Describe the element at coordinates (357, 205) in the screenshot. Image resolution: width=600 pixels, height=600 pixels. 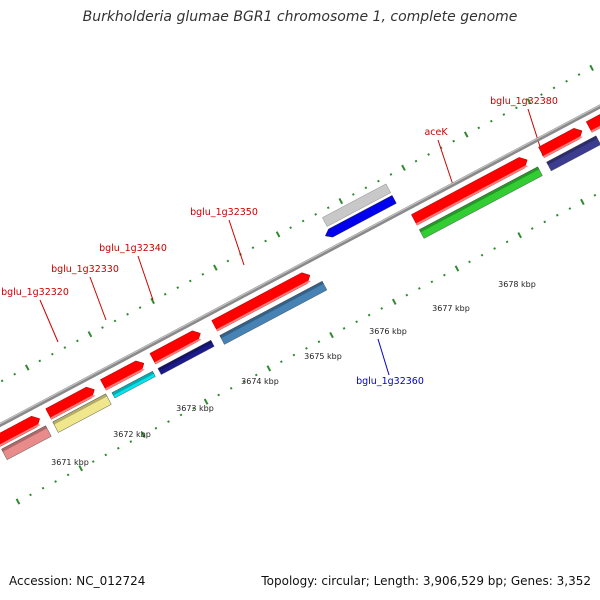
I see `cds-reverse-block` at that location.